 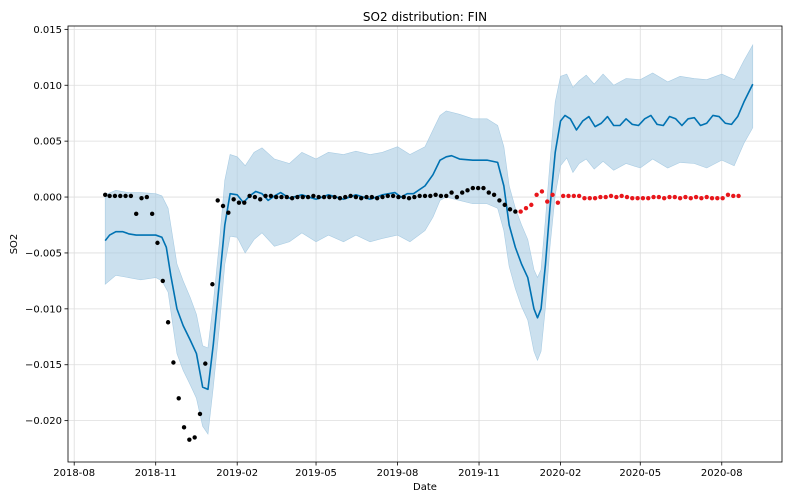 I want to click on y-tick-label: 0.000, so click(x=47, y=198).